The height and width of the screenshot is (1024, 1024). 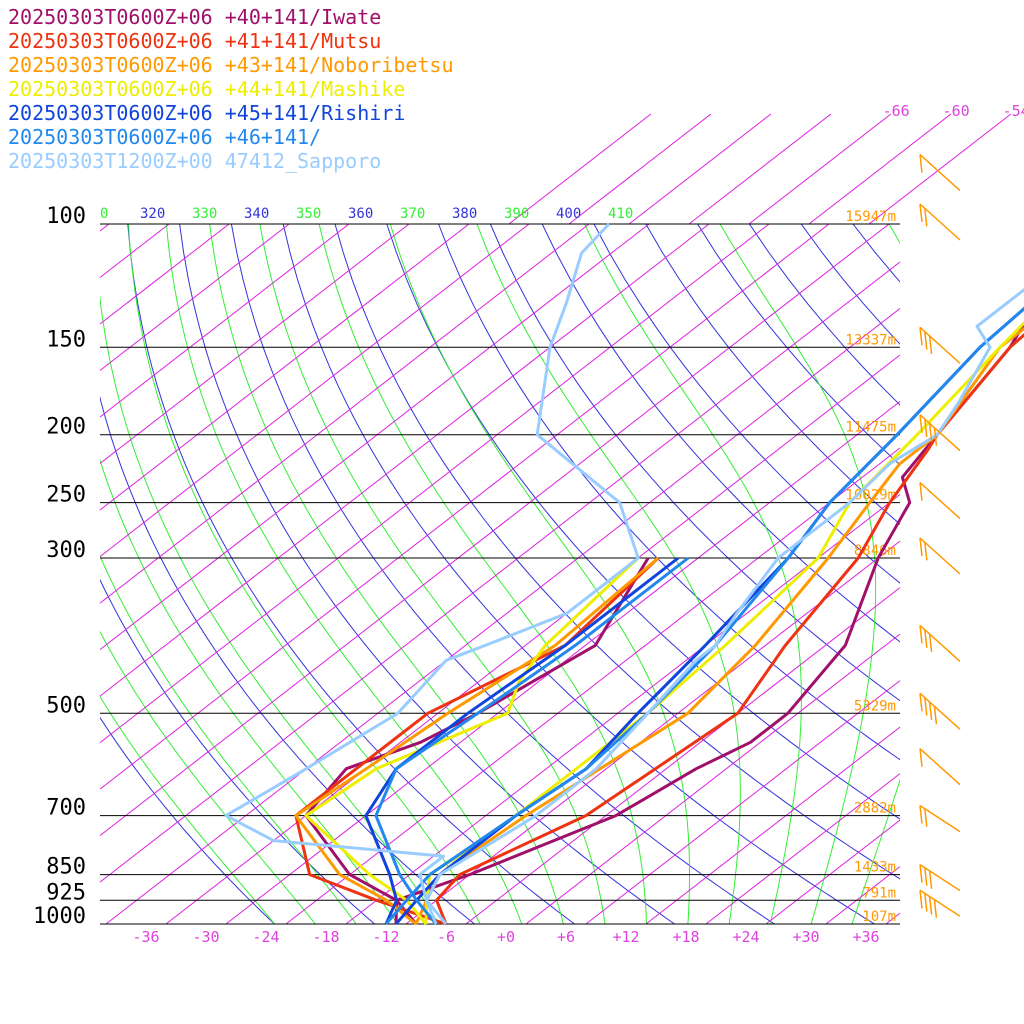 What do you see at coordinates (870, 428) in the screenshot?
I see `height-label: 11475m` at bounding box center [870, 428].